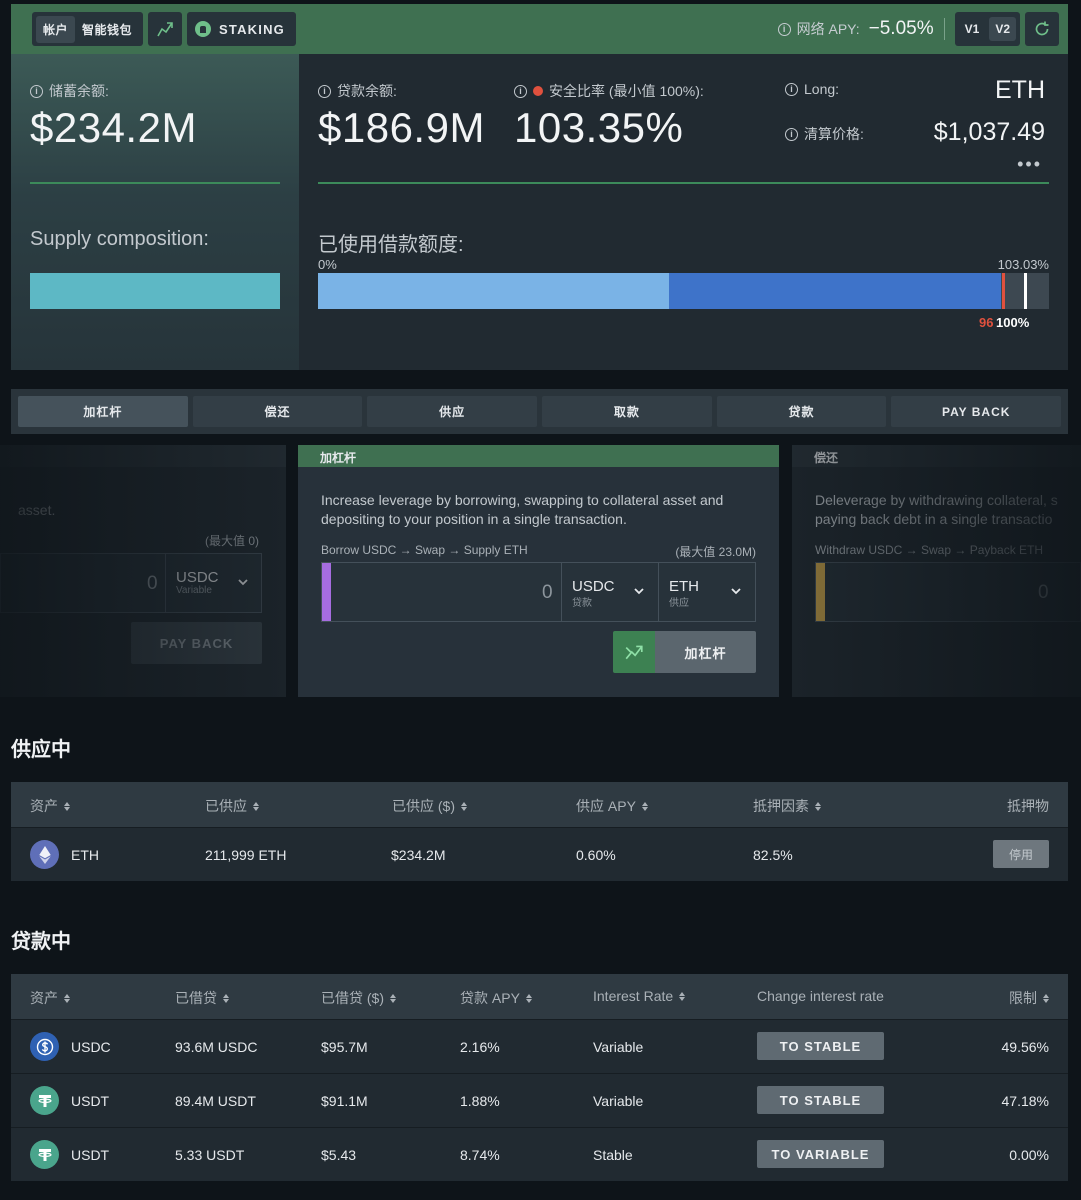 Image resolution: width=1081 pixels, height=1200 pixels. I want to click on refresh-icon, so click(1042, 28).